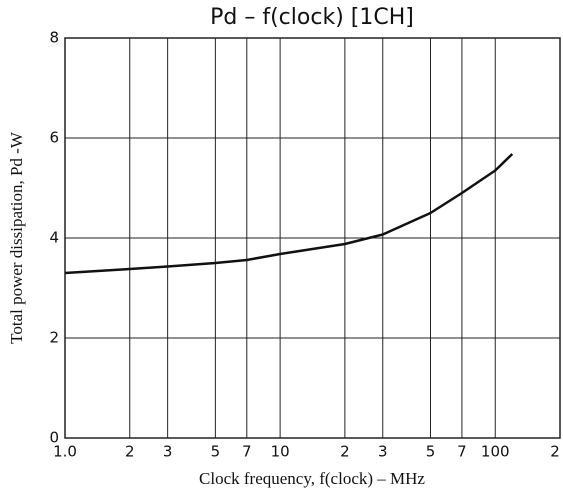 The height and width of the screenshot is (494, 563). Describe the element at coordinates (495, 452) in the screenshot. I see `x-tick-label: 100` at that location.